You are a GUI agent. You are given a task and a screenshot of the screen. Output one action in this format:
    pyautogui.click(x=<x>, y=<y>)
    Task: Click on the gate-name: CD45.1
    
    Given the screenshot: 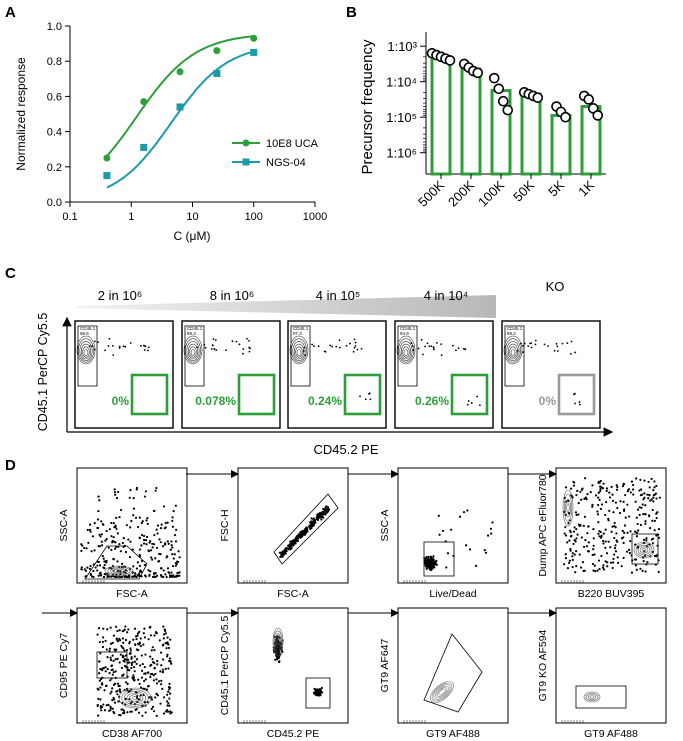 What is the action you would take?
    pyautogui.click(x=301, y=328)
    